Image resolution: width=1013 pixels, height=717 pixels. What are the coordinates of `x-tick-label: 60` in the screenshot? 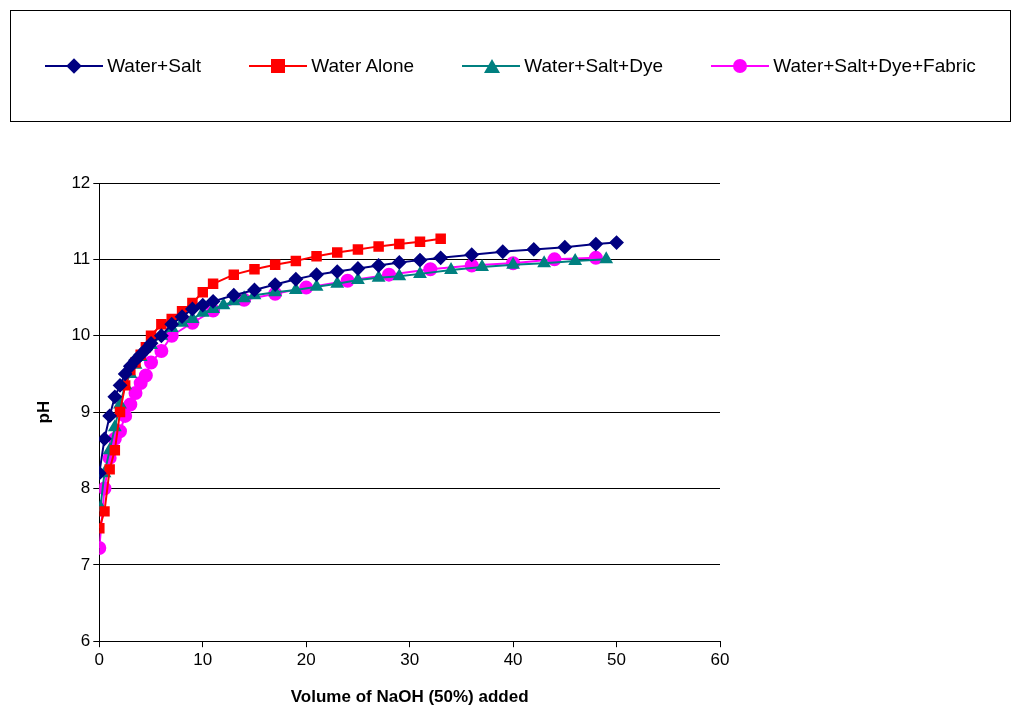 It's located at (720, 660).